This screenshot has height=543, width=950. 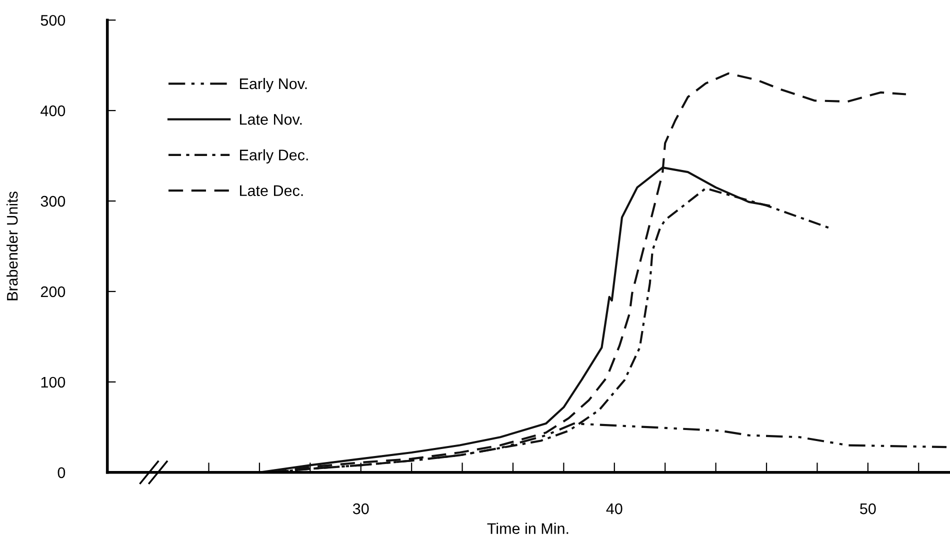 What do you see at coordinates (53, 110) in the screenshot?
I see `y-tick-label: 400` at bounding box center [53, 110].